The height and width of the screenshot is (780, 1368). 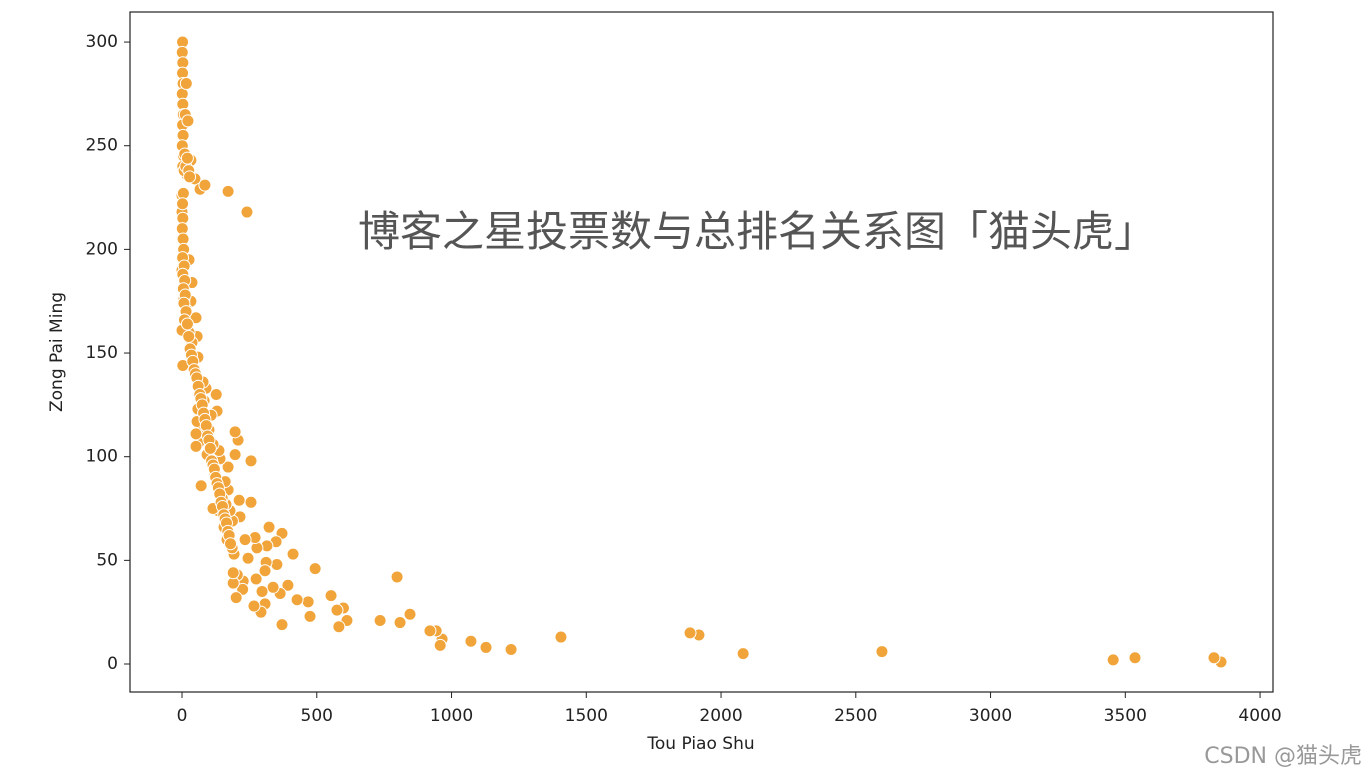 What do you see at coordinates (102, 42) in the screenshot?
I see `y-tick-label: 300` at bounding box center [102, 42].